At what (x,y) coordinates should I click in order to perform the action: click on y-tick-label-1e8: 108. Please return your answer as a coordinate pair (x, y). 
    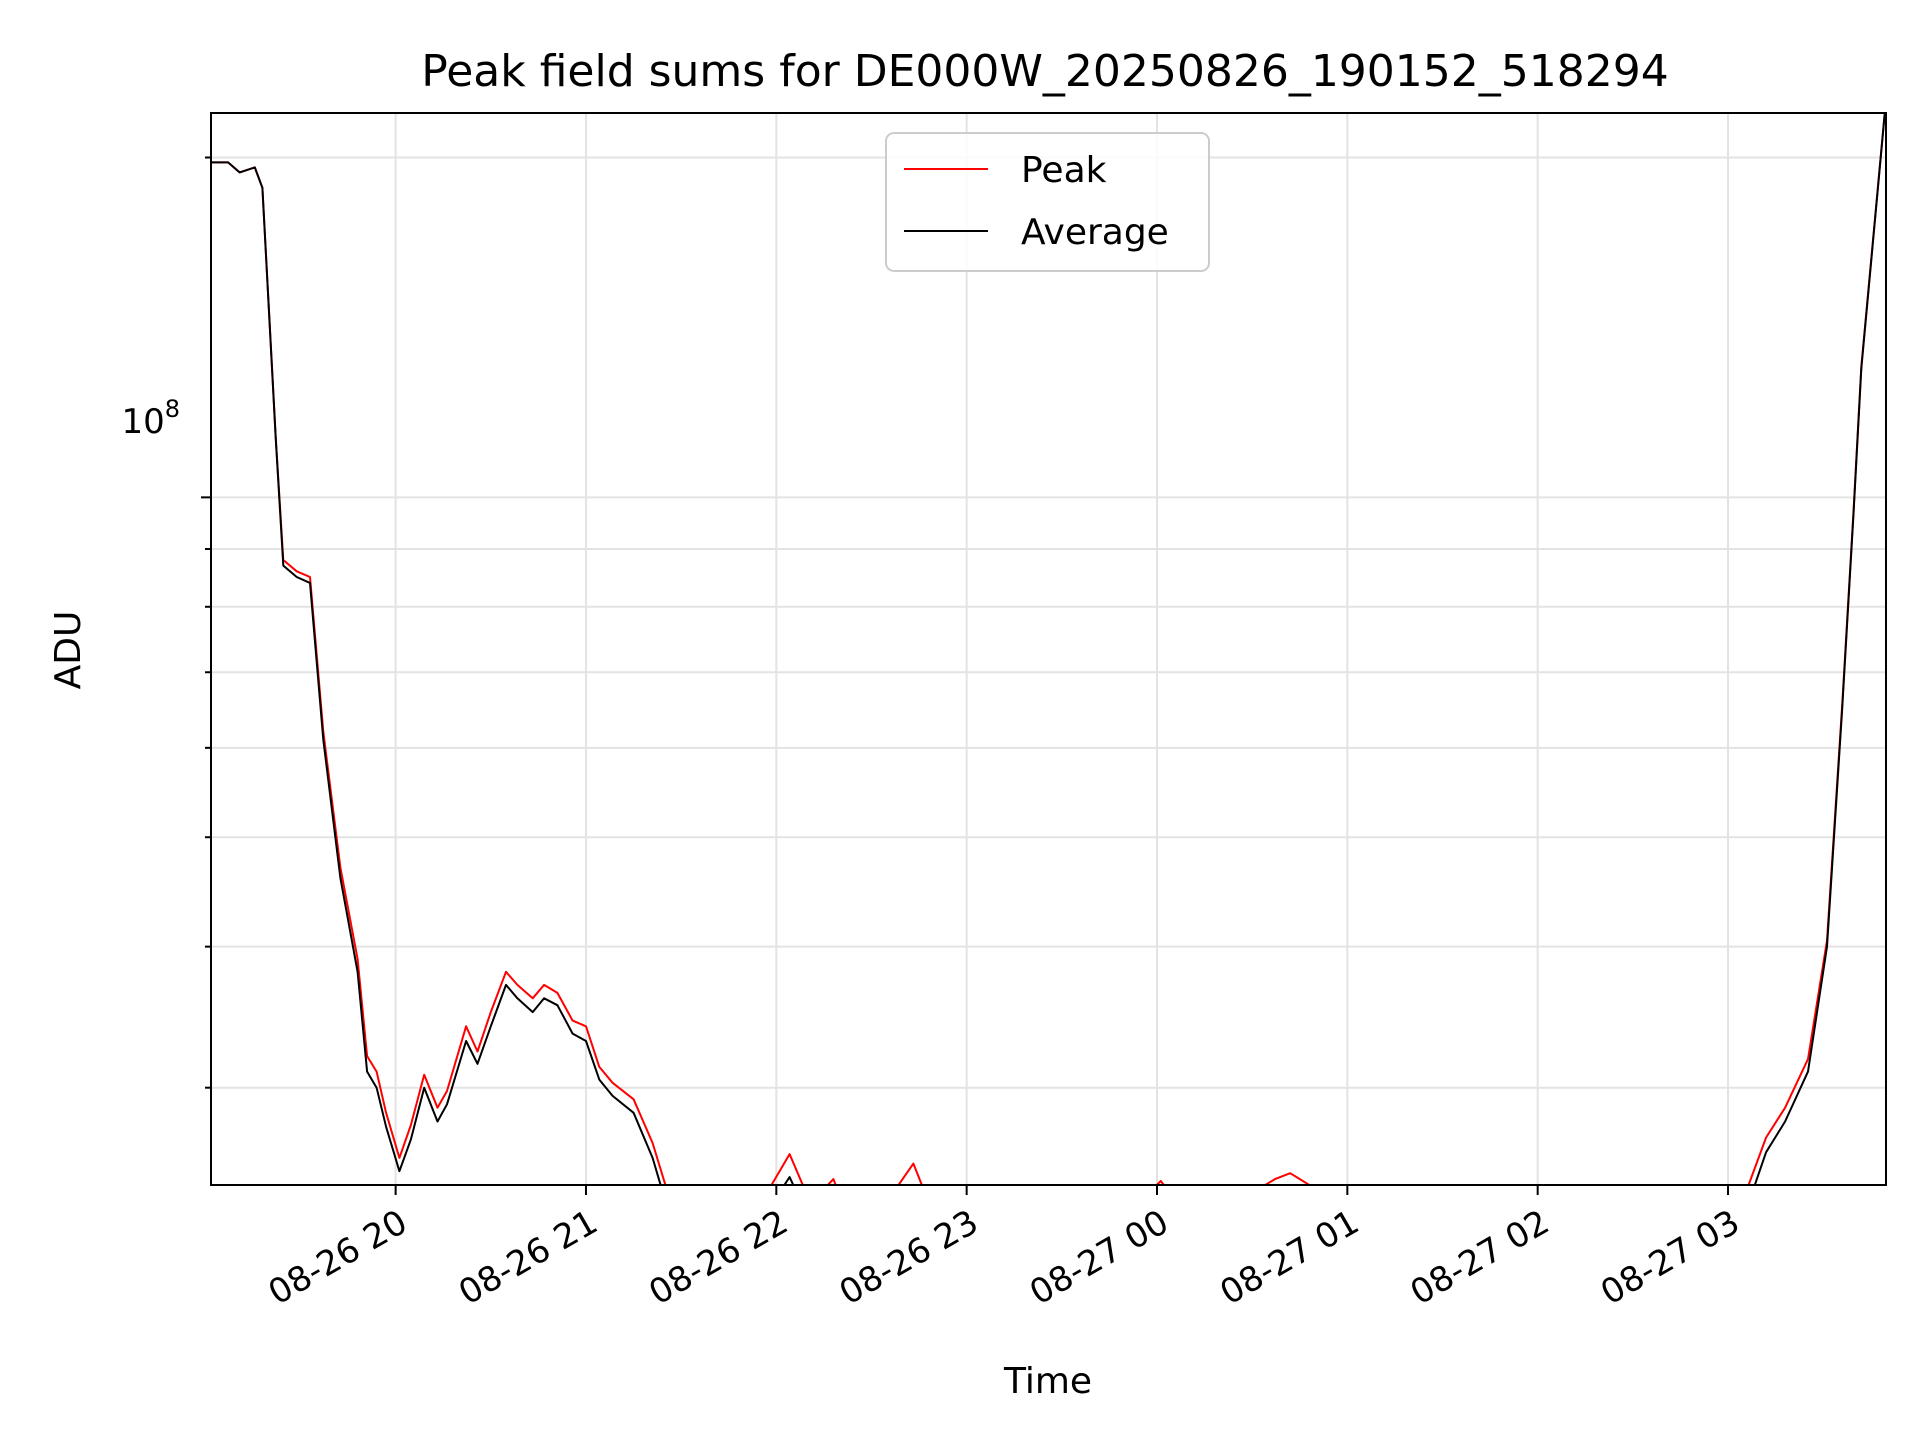
    Looking at the image, I should click on (150, 418).